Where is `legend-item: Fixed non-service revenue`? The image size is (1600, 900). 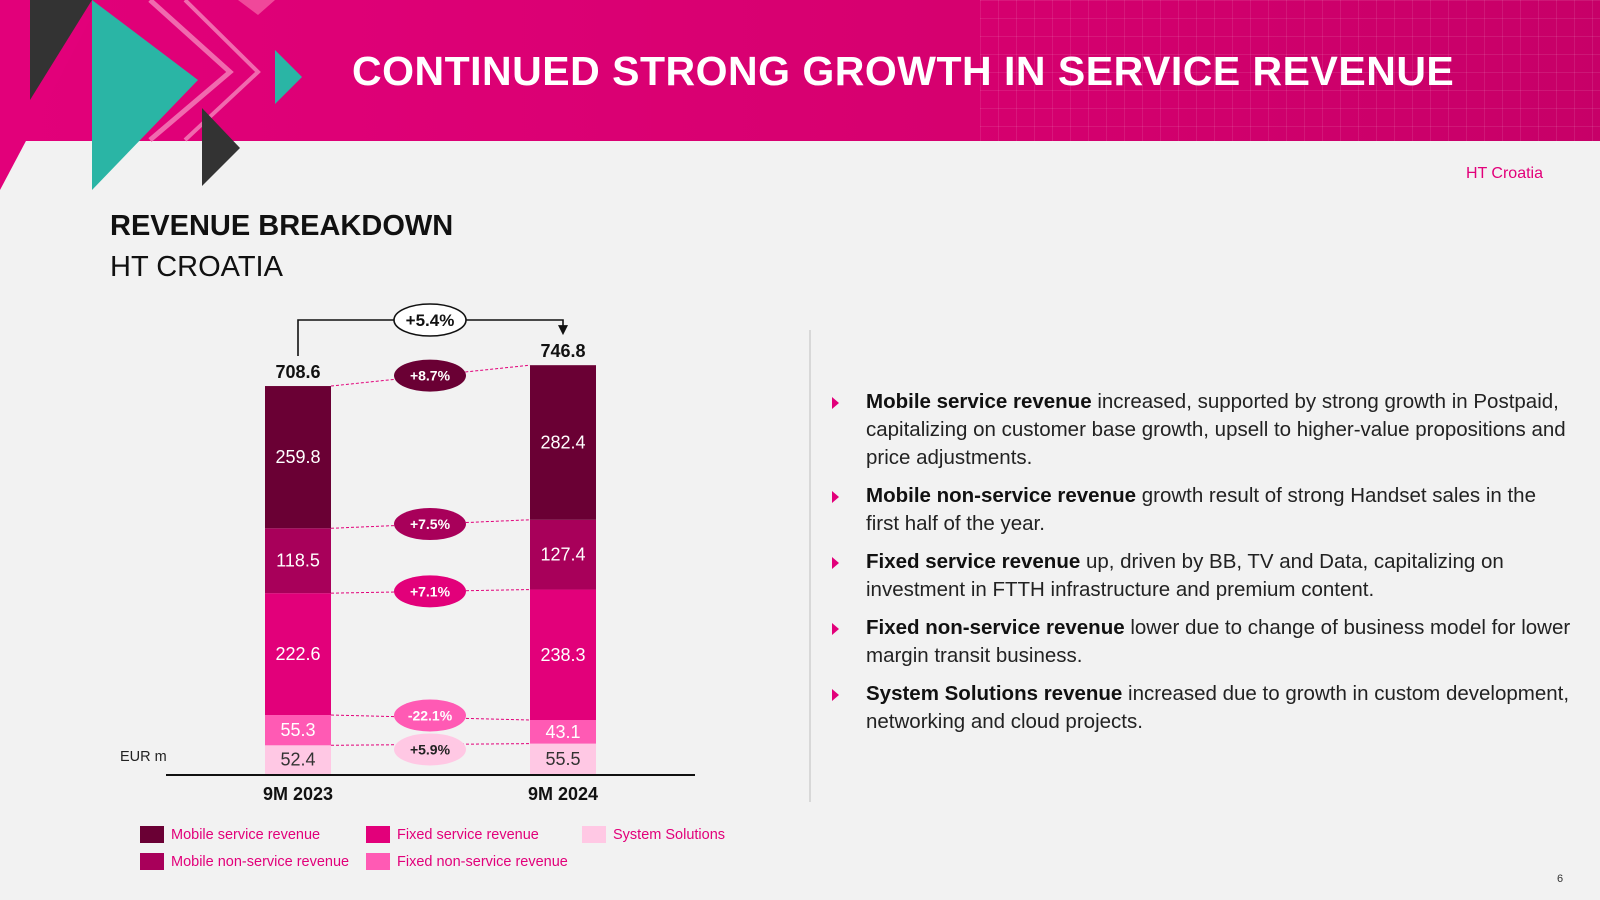
legend-item: Fixed non-service revenue is located at coordinates (467, 861).